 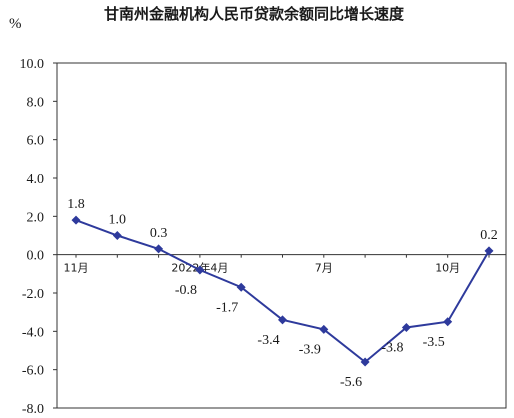 What do you see at coordinates (324, 268) in the screenshot?
I see `x-tick-label: 7月` at bounding box center [324, 268].